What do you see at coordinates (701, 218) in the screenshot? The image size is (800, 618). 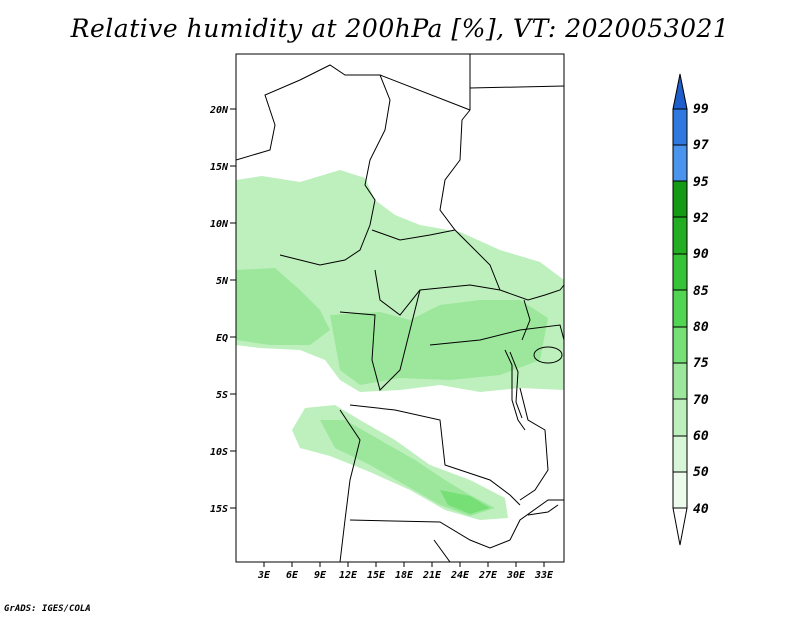 I see `colorbar-label: 92` at bounding box center [701, 218].